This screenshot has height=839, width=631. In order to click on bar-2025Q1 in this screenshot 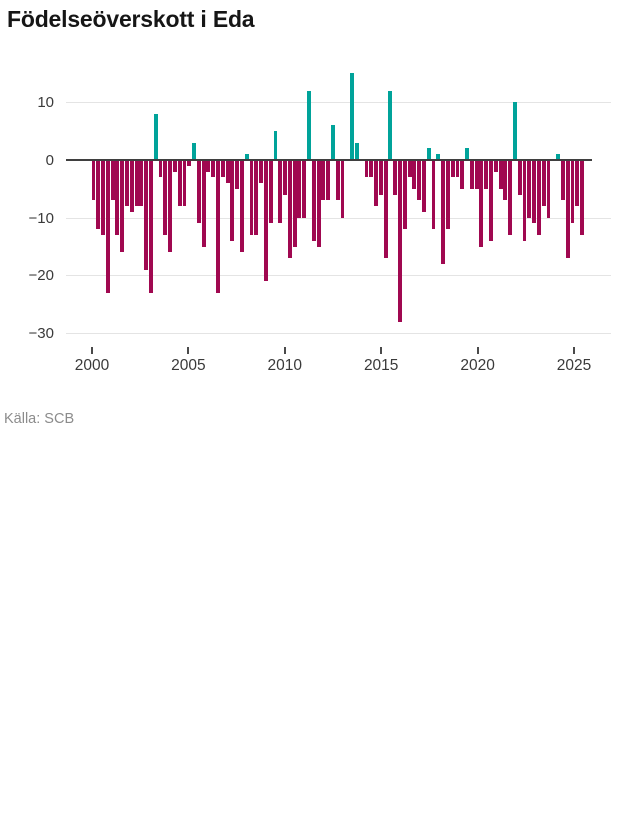, I will do `click(572, 192)`.